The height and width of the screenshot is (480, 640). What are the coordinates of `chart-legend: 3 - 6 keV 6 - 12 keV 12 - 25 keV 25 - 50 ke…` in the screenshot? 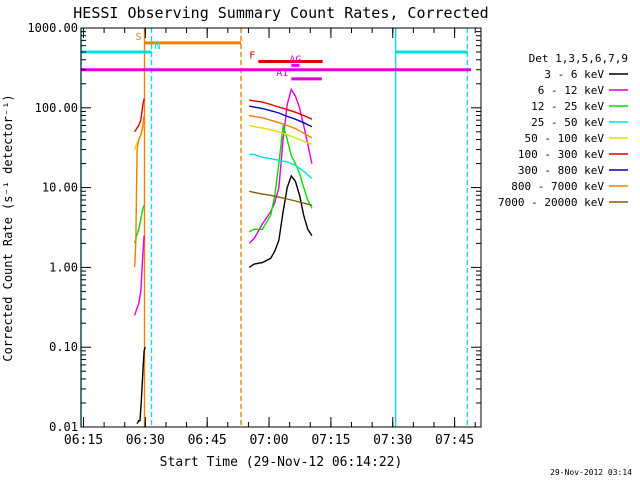 It's located at (563, 138).